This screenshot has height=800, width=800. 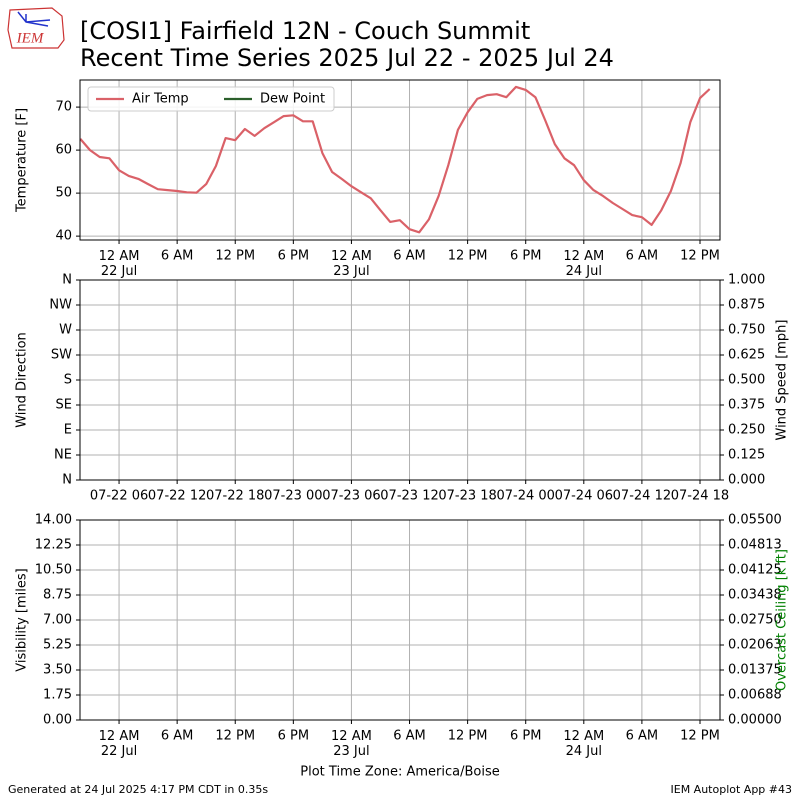 What do you see at coordinates (177, 496) in the screenshot?
I see `x-tick-label: 07-22 12` at bounding box center [177, 496].